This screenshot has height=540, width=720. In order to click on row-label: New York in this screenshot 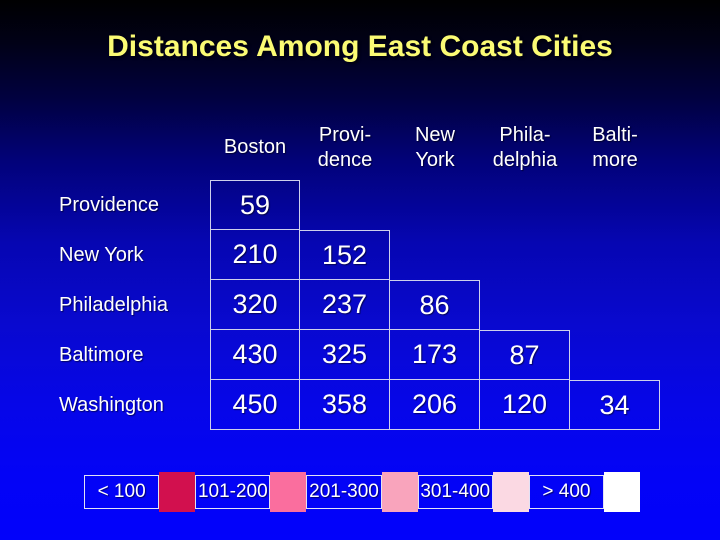, I will do `click(101, 254)`.